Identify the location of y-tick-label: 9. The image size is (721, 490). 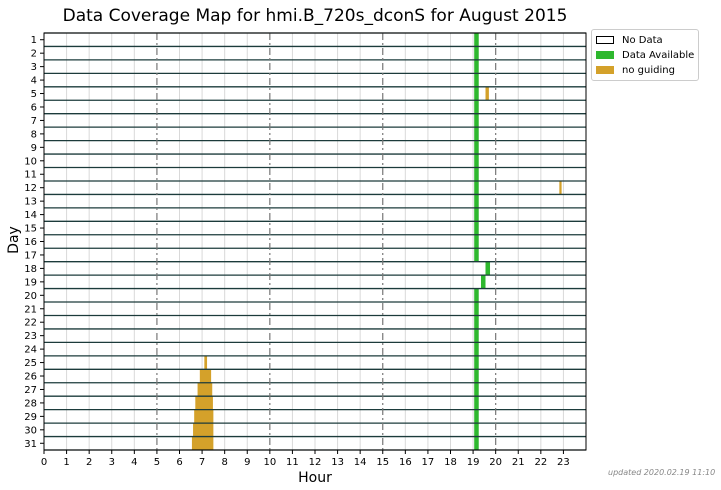
(34, 148).